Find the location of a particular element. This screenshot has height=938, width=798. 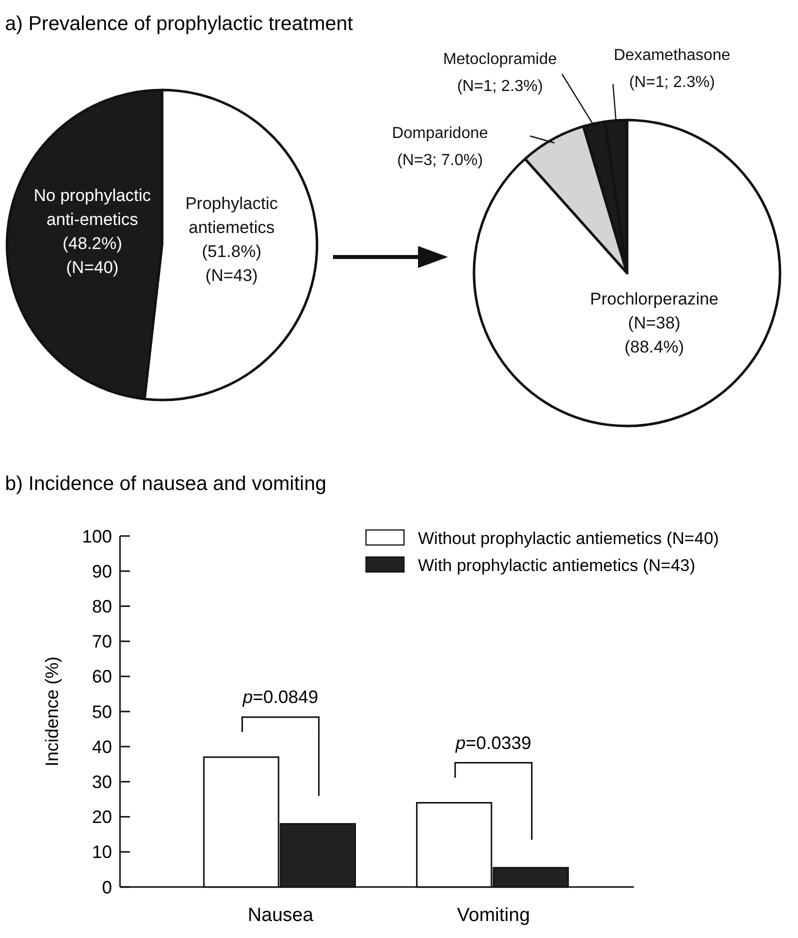

x-tick-label: Nausea is located at coordinates (281, 915).